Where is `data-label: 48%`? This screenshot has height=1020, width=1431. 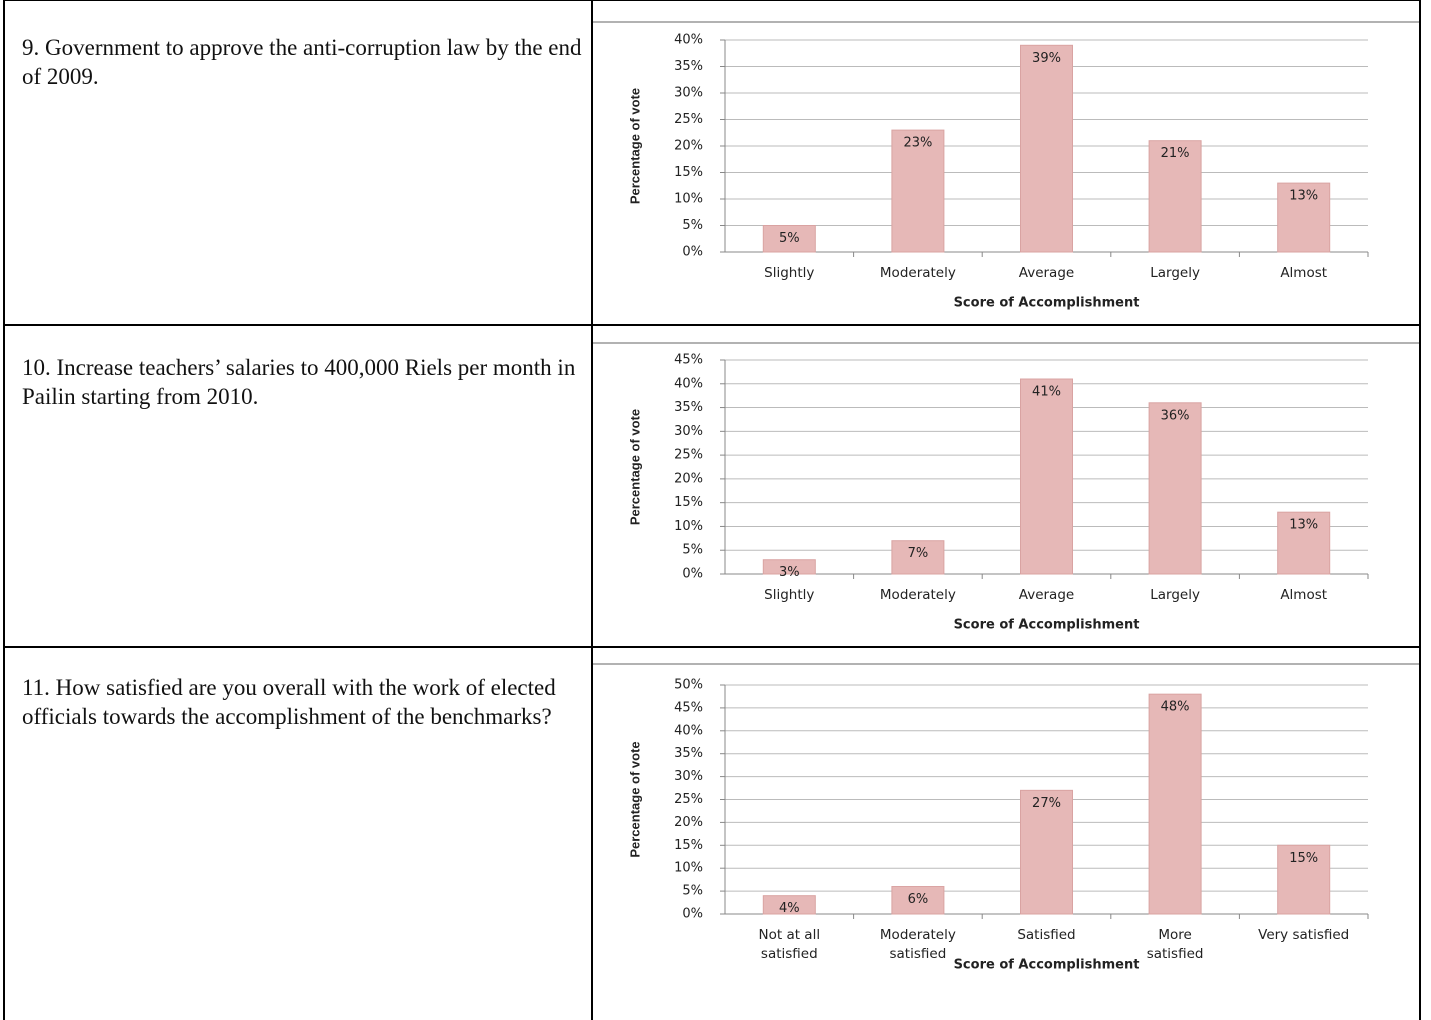
data-label: 48% is located at coordinates (1175, 707).